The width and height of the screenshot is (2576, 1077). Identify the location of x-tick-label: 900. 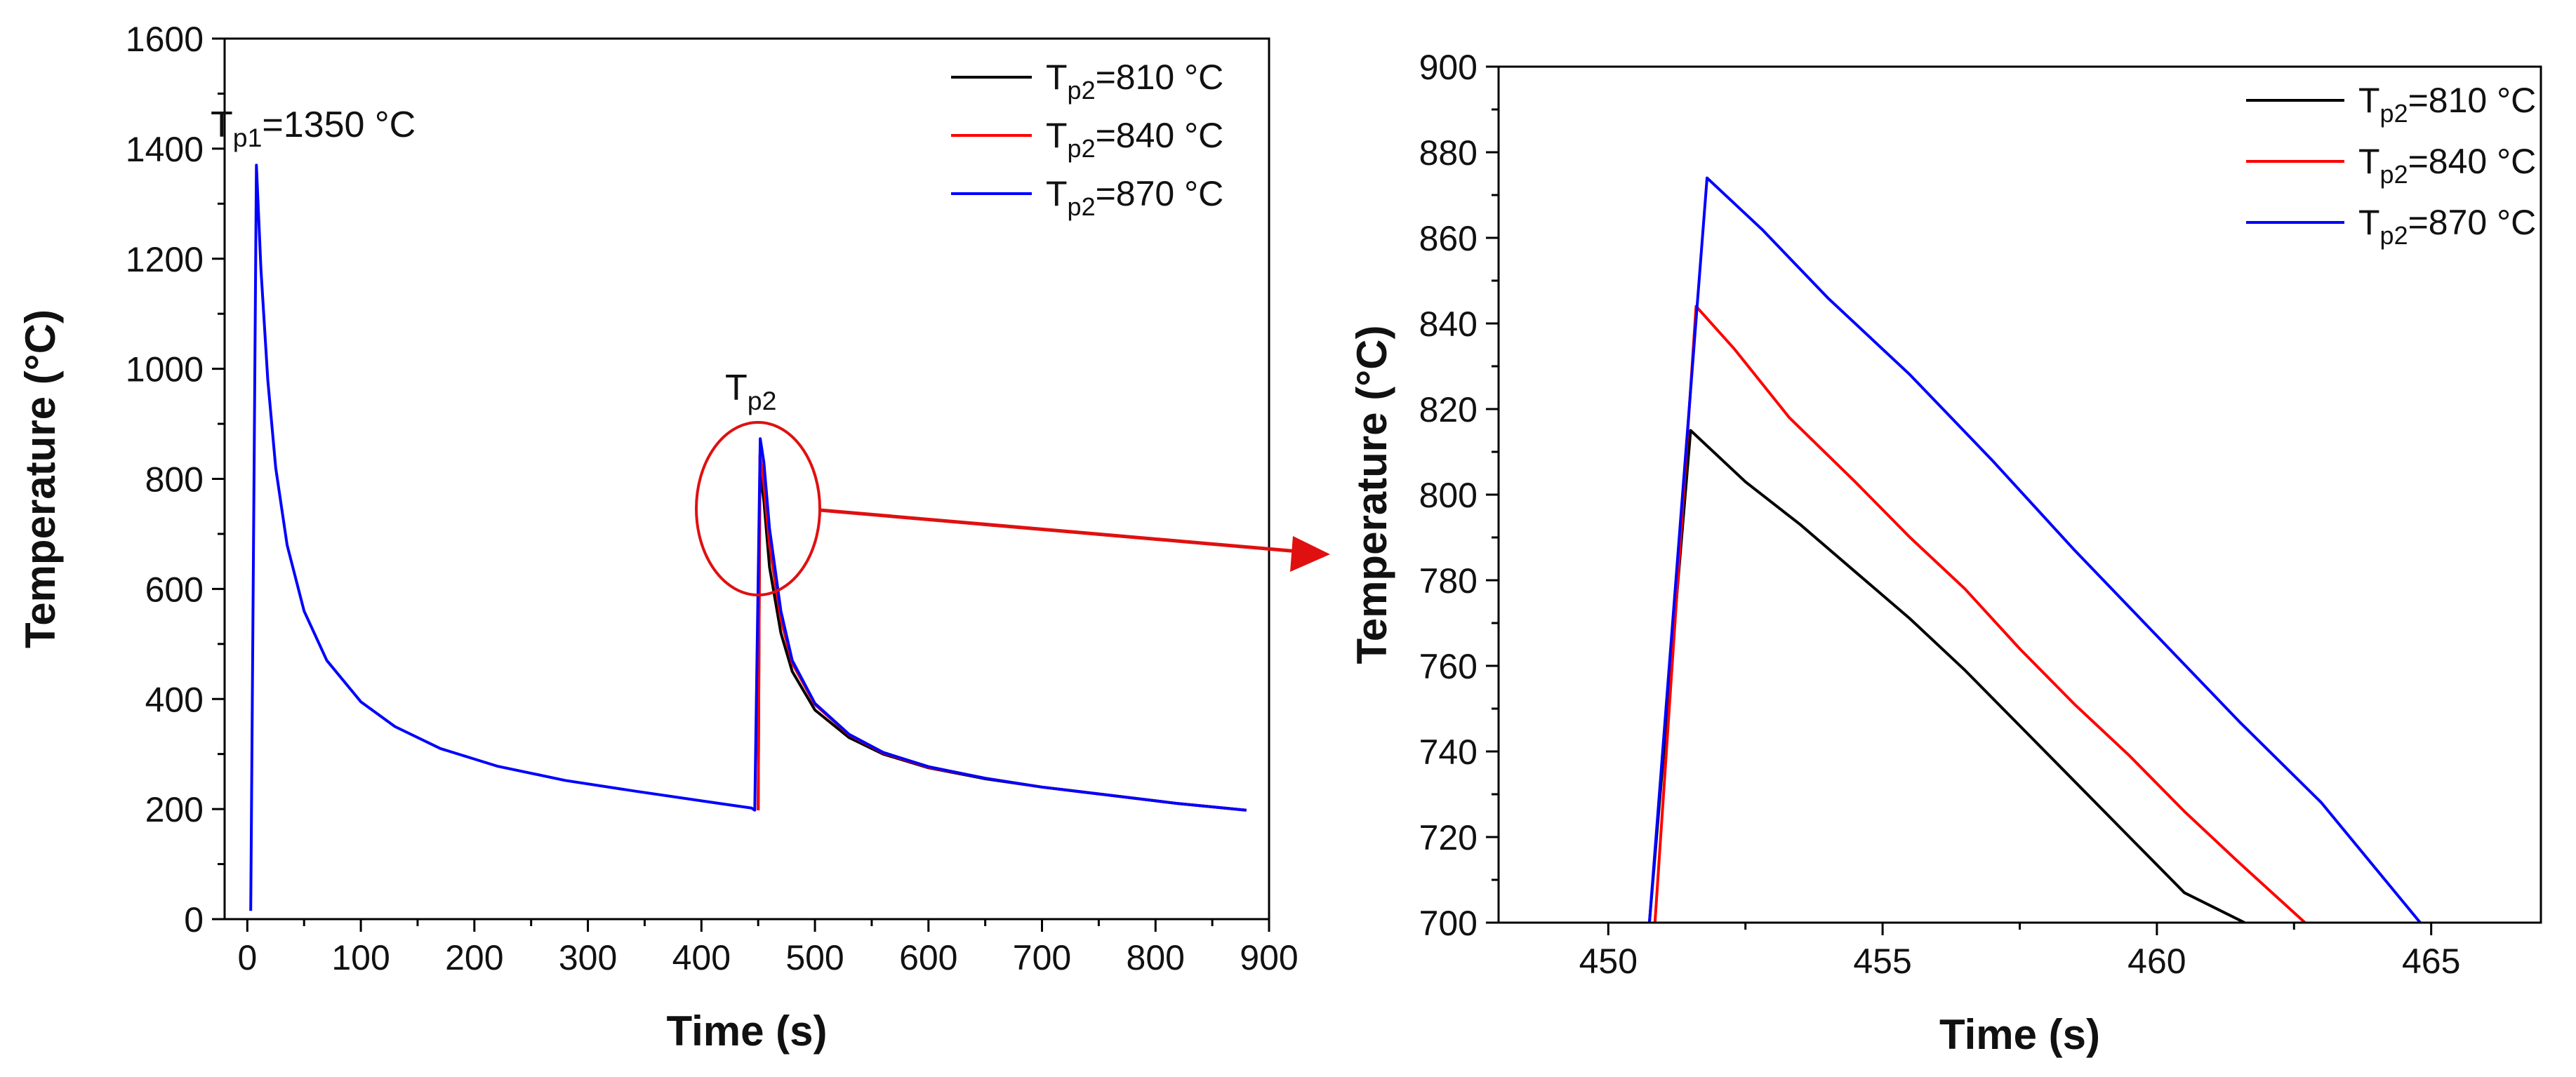
(1269, 957).